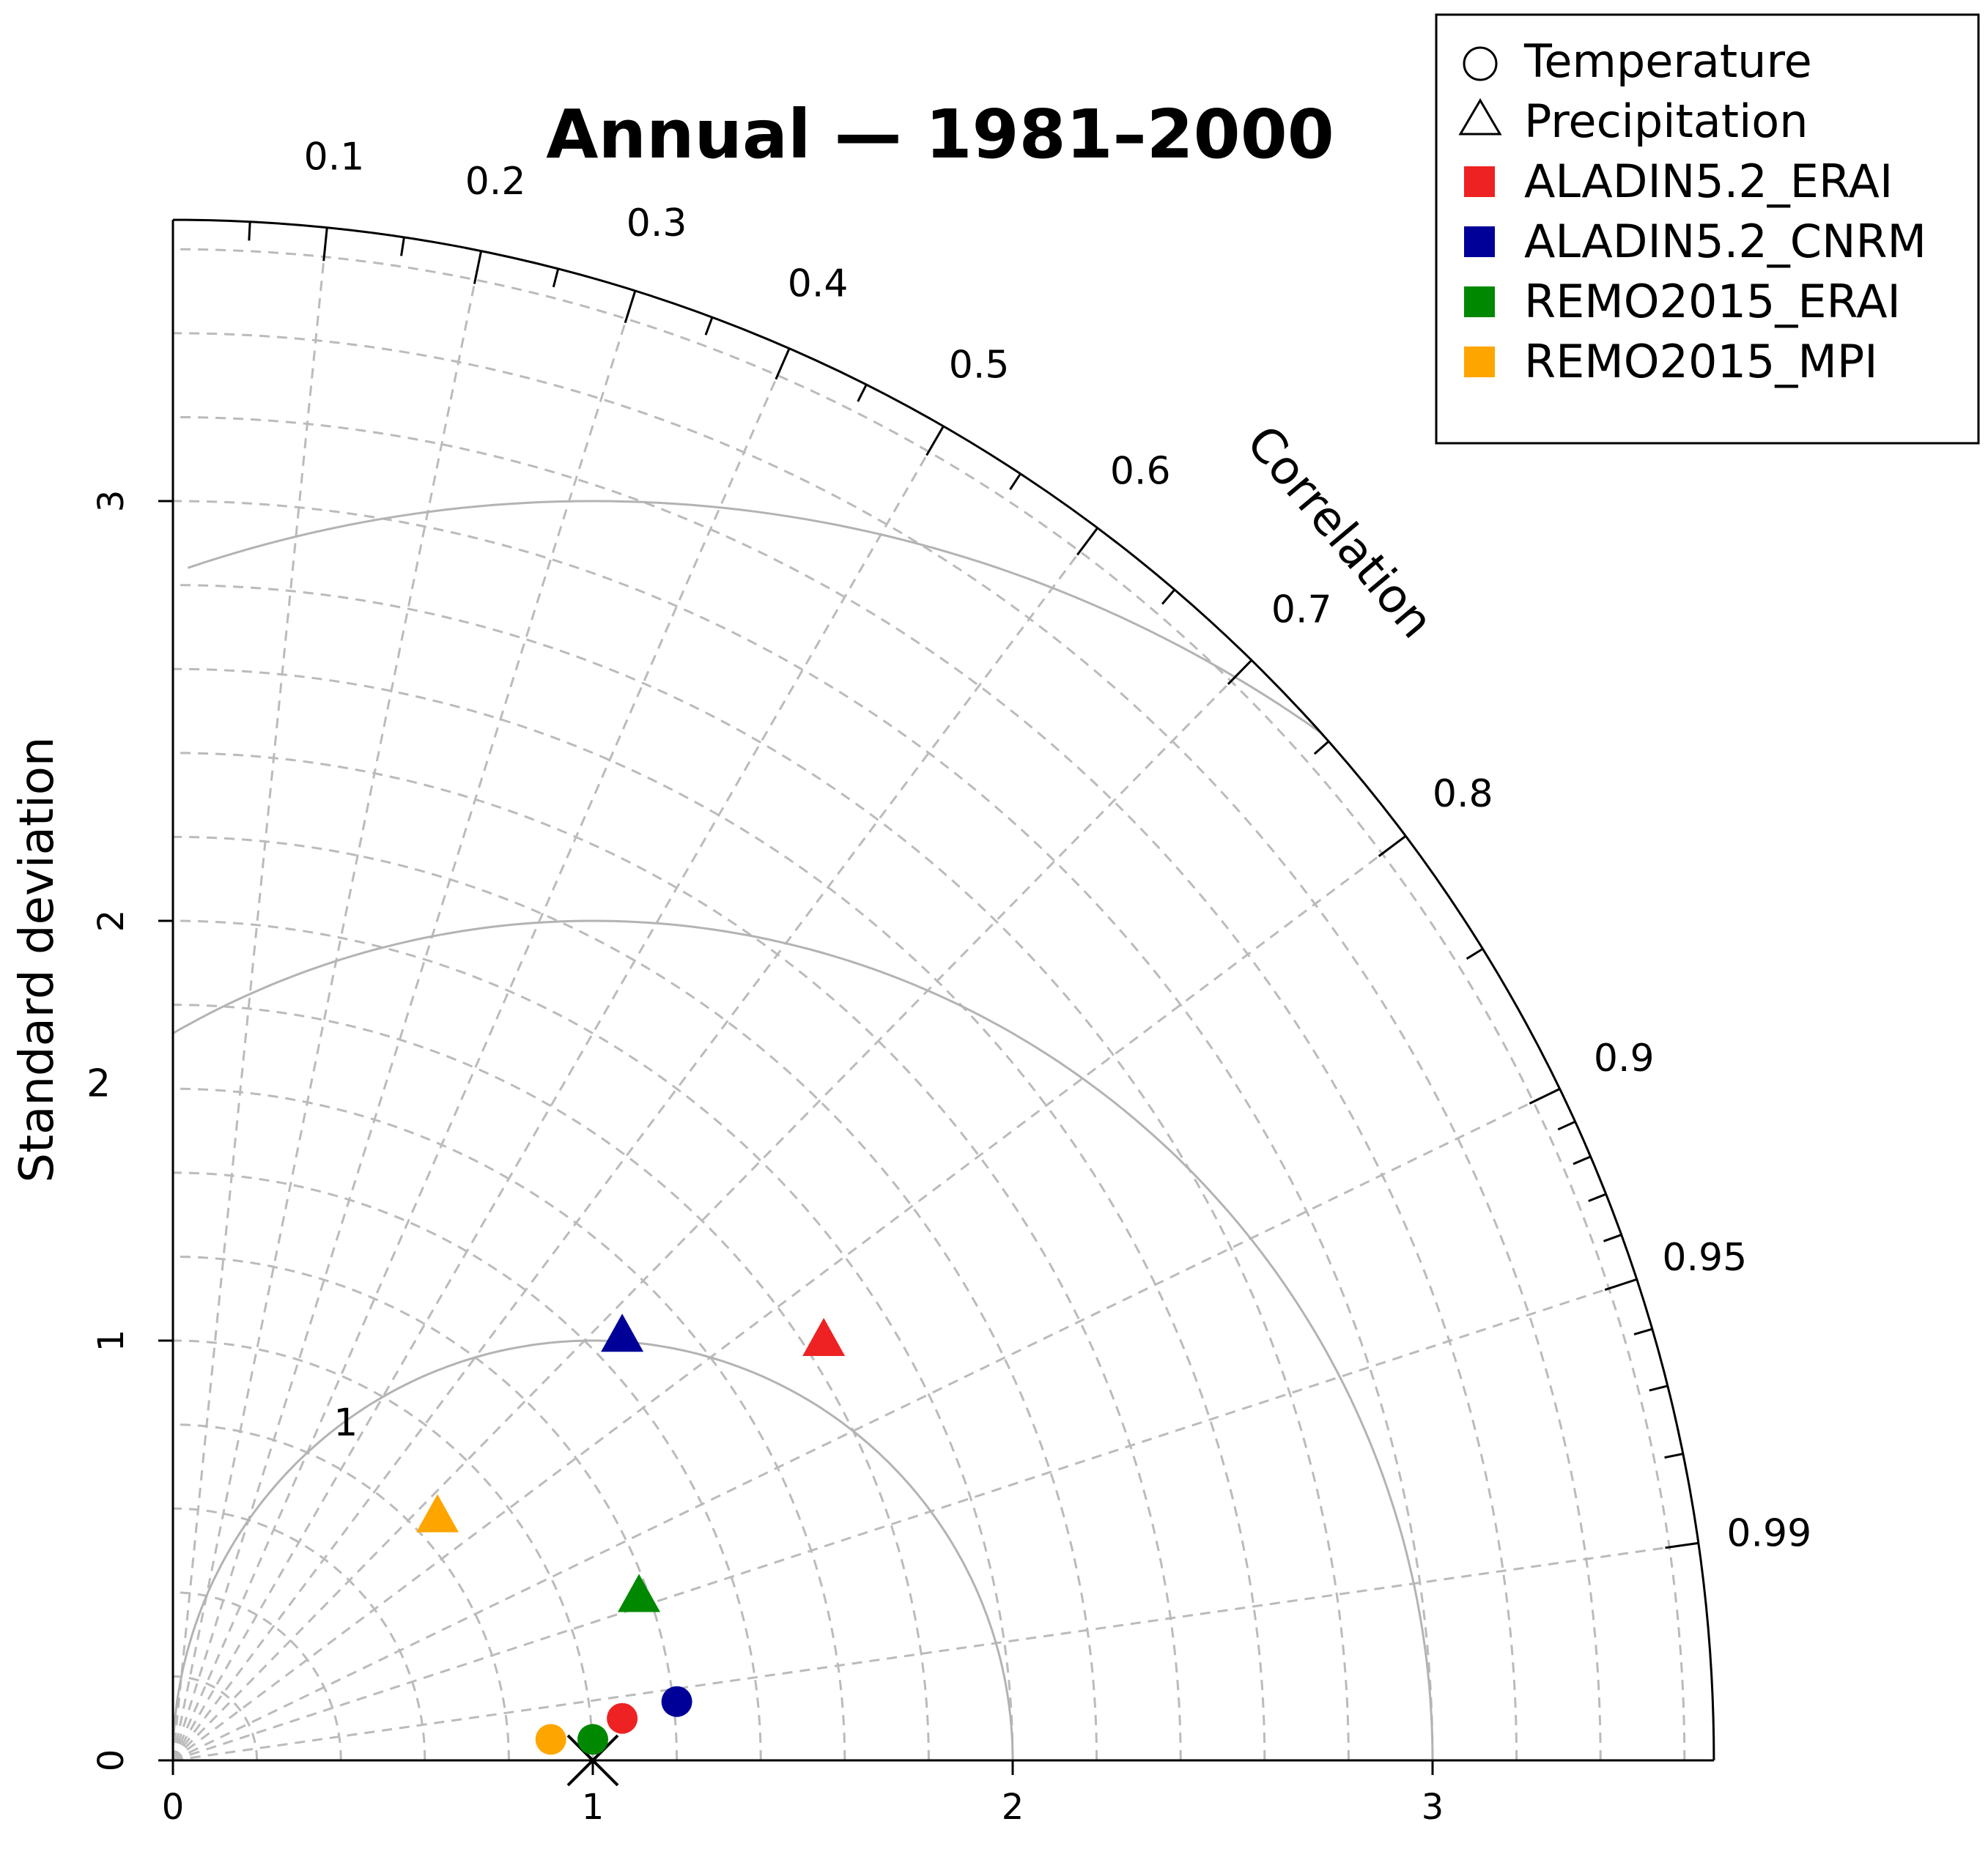 The height and width of the screenshot is (1860, 1988). What do you see at coordinates (1666, 121) in the screenshot?
I see `legend-label: Precipitation` at bounding box center [1666, 121].